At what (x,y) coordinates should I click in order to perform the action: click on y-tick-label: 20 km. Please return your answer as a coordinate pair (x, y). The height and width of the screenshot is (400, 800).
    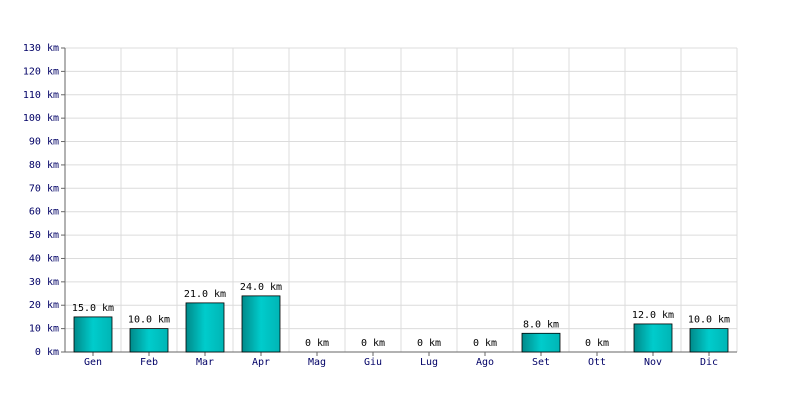
    Looking at the image, I should click on (44, 305).